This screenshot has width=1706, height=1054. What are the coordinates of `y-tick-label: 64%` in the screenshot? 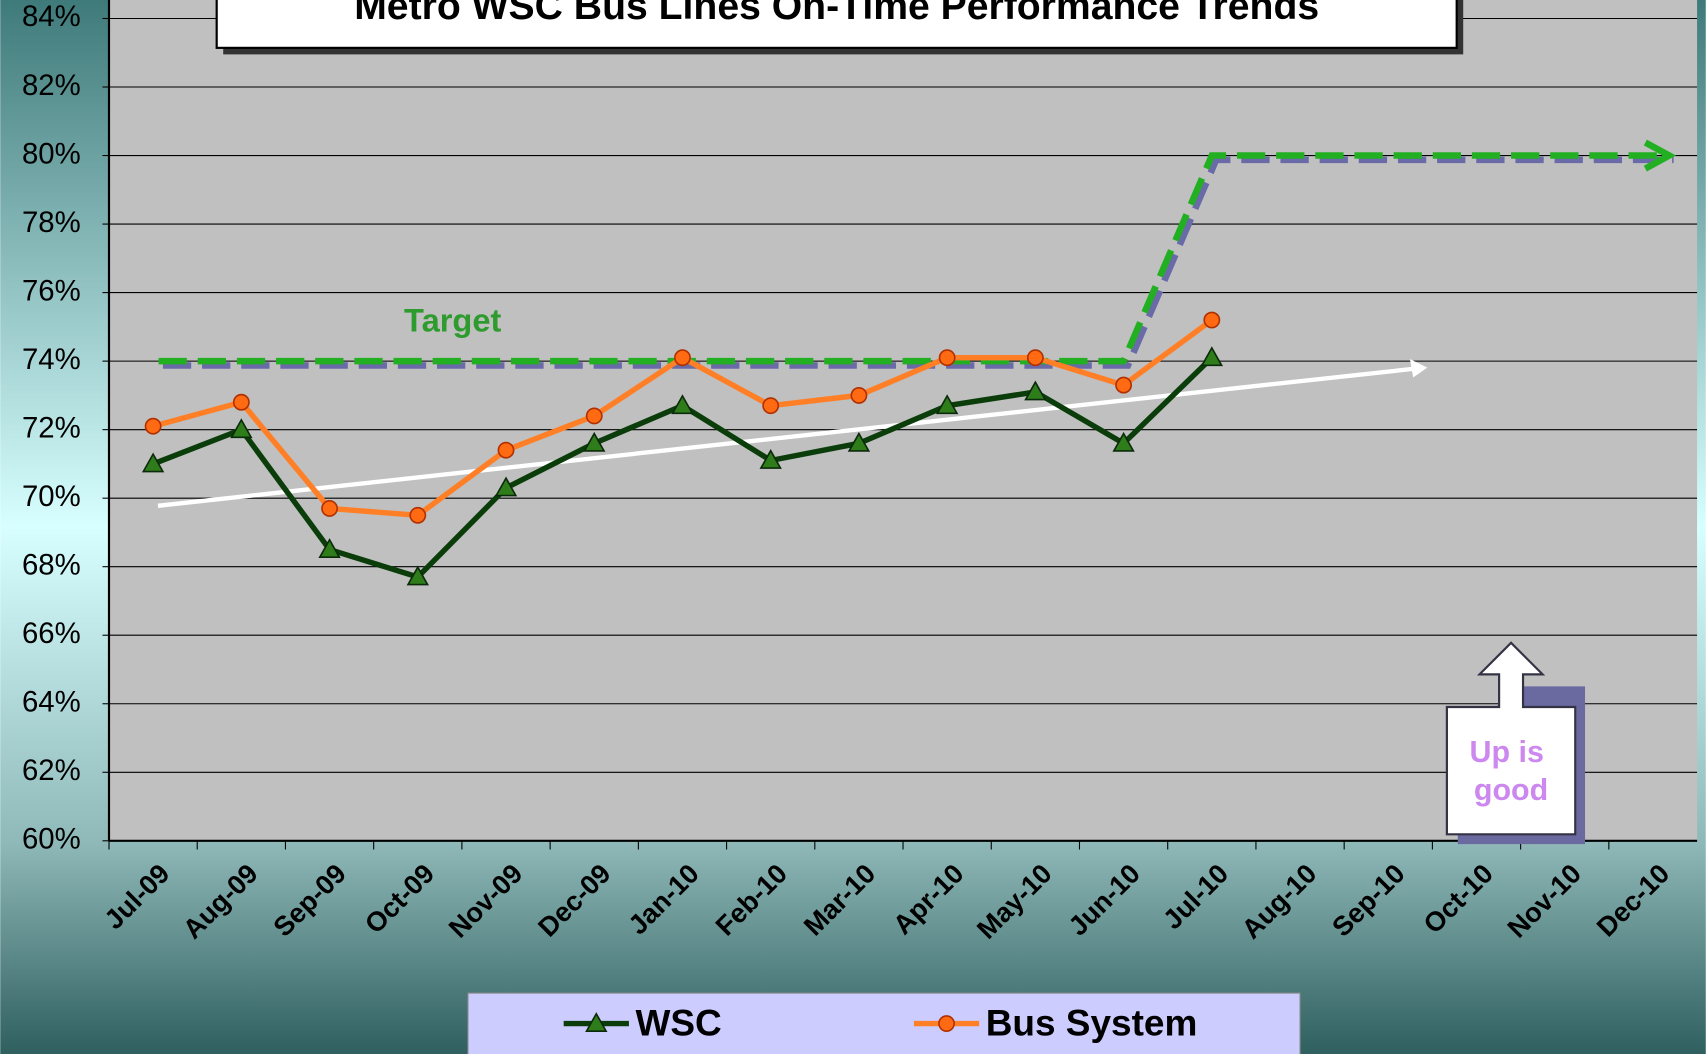 It's located at (51, 702).